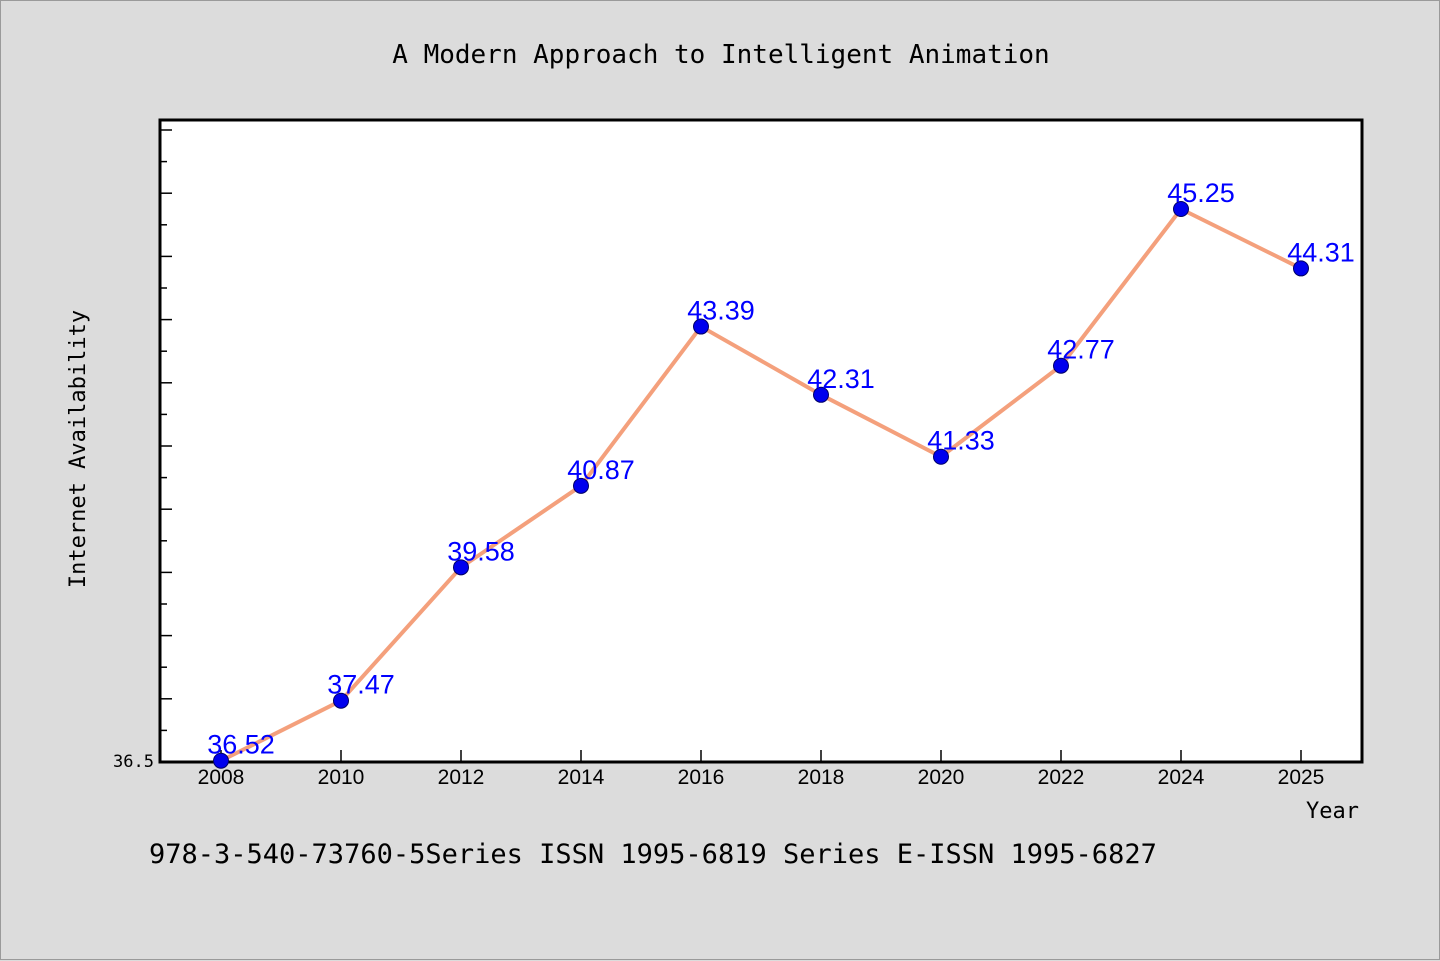 This screenshot has width=1440, height=961. Describe the element at coordinates (941, 777) in the screenshot. I see `x-tick-label: 2020` at that location.